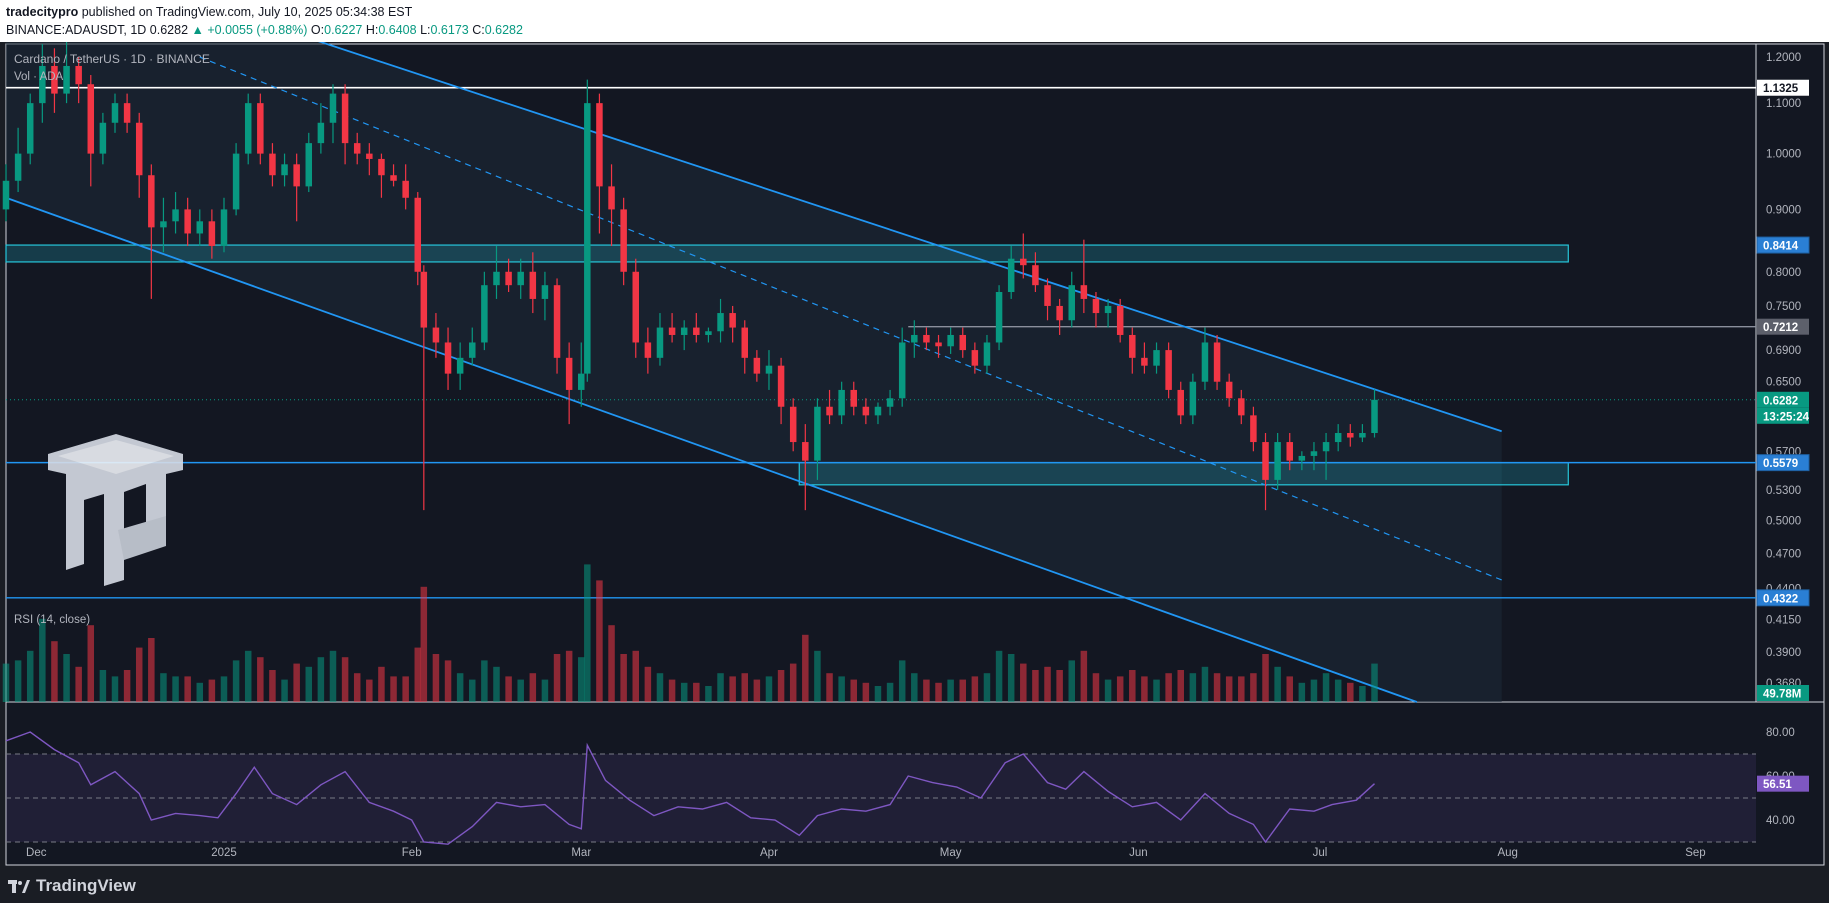 This screenshot has height=903, width=1829. Describe the element at coordinates (224, 853) in the screenshot. I see `time-tick-label: 2025` at that location.